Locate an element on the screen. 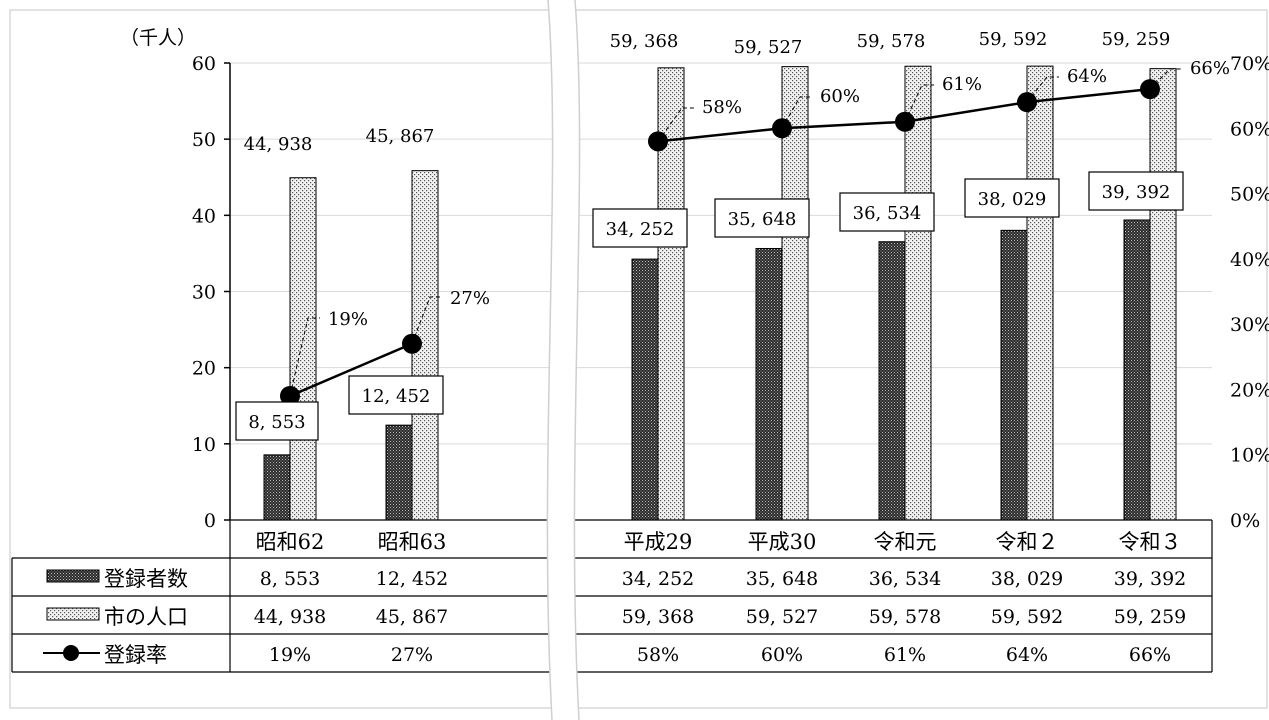  axis-break-gap is located at coordinates (563, 360).